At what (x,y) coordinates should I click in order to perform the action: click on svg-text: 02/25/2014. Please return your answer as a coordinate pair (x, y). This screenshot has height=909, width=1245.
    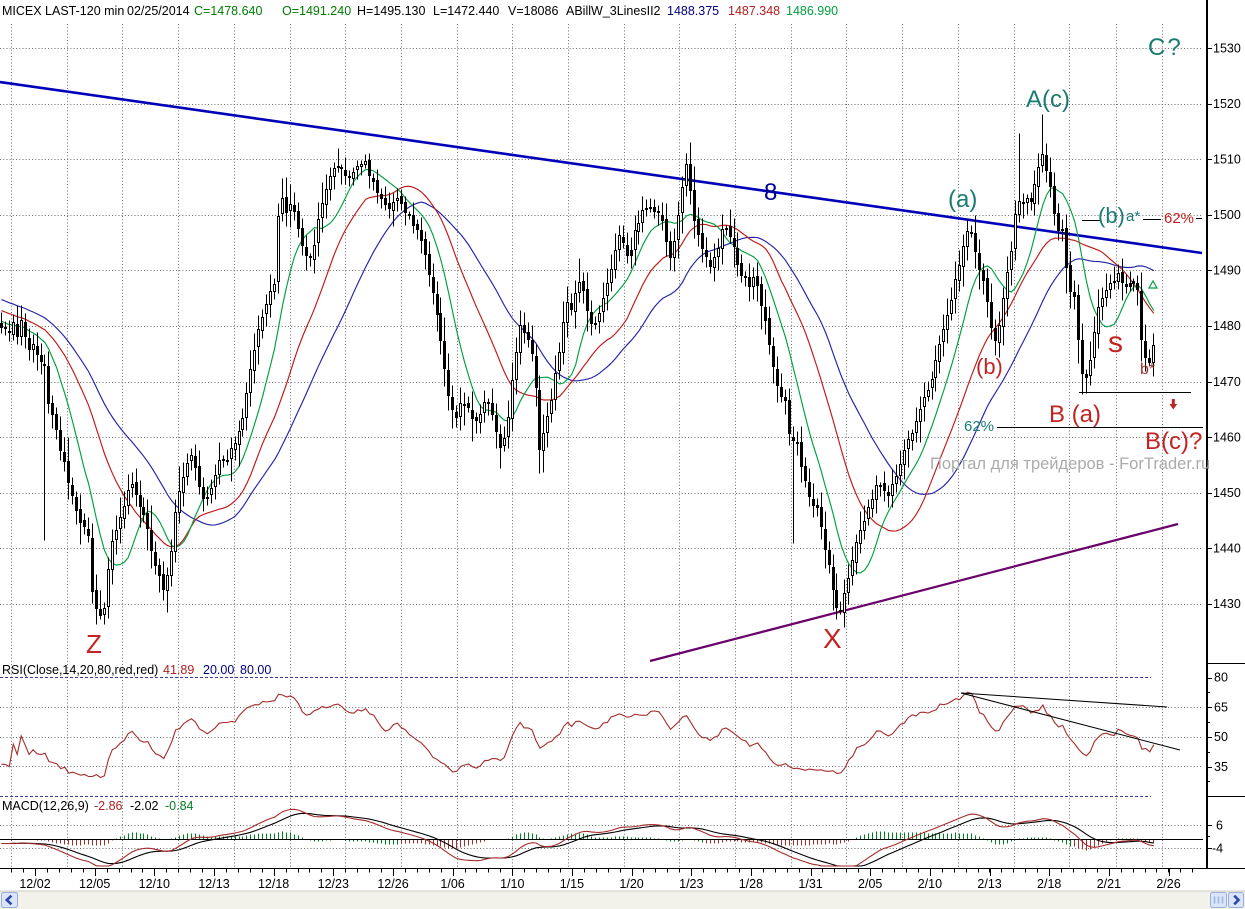
    Looking at the image, I should click on (158, 11).